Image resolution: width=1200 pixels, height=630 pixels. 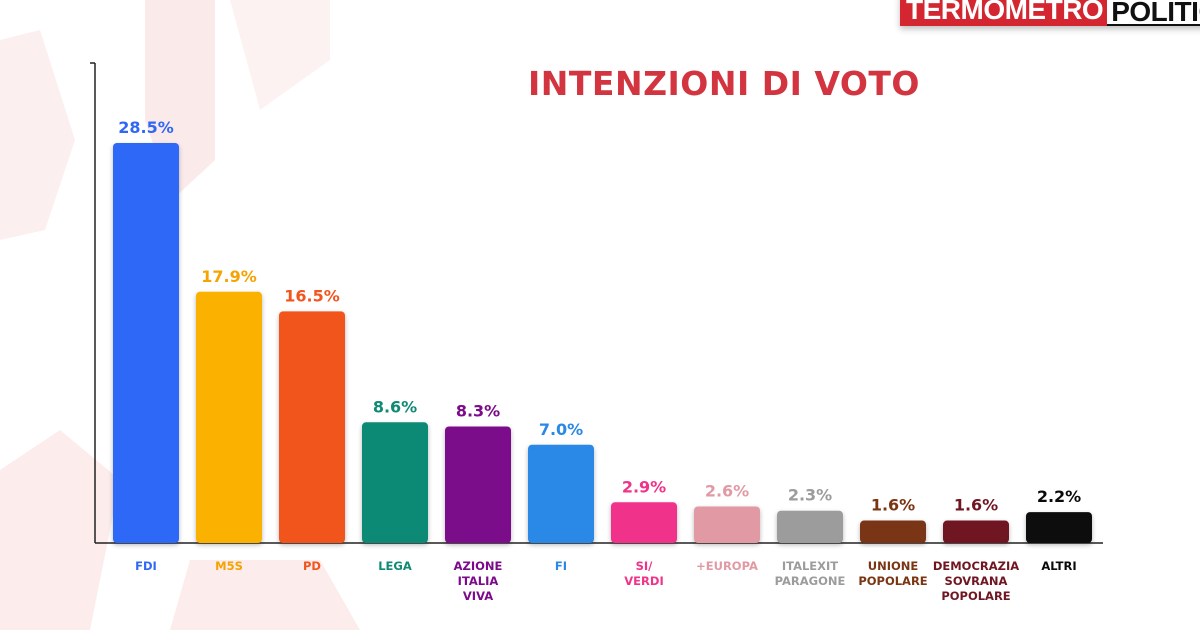 I want to click on value-label-3: 8.6%, so click(x=395, y=406).